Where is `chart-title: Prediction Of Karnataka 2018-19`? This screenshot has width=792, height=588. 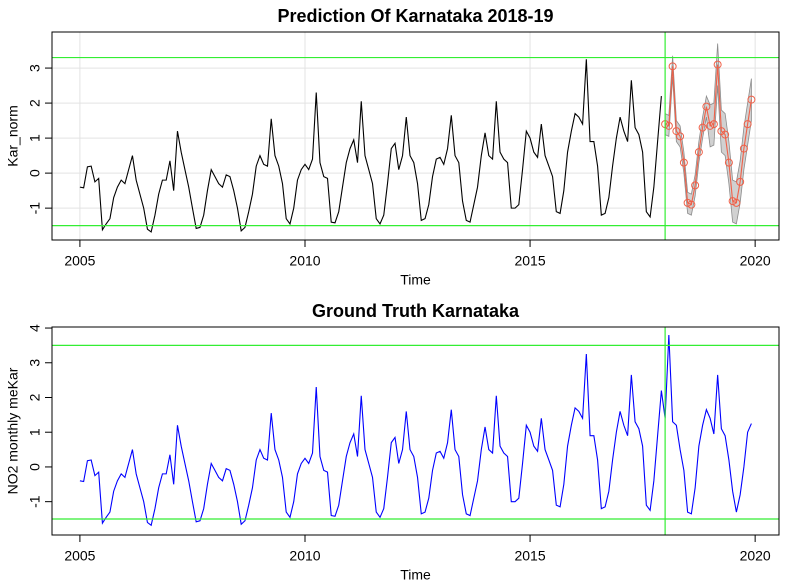 chart-title: Prediction Of Karnataka 2018-19 is located at coordinates (415, 16).